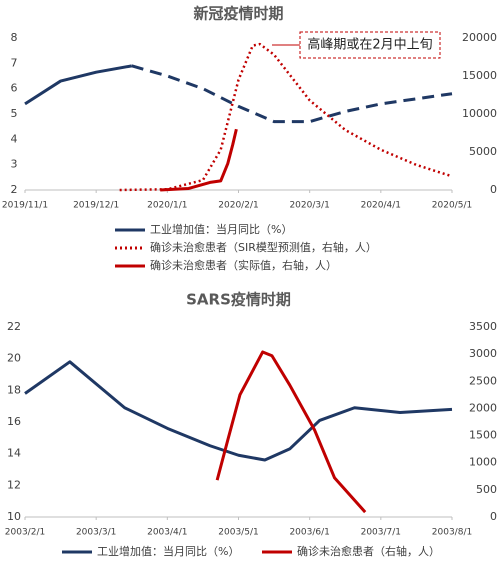  Describe the element at coordinates (381, 206) in the screenshot. I see `x-tick-label: 2020/4/1` at that location.